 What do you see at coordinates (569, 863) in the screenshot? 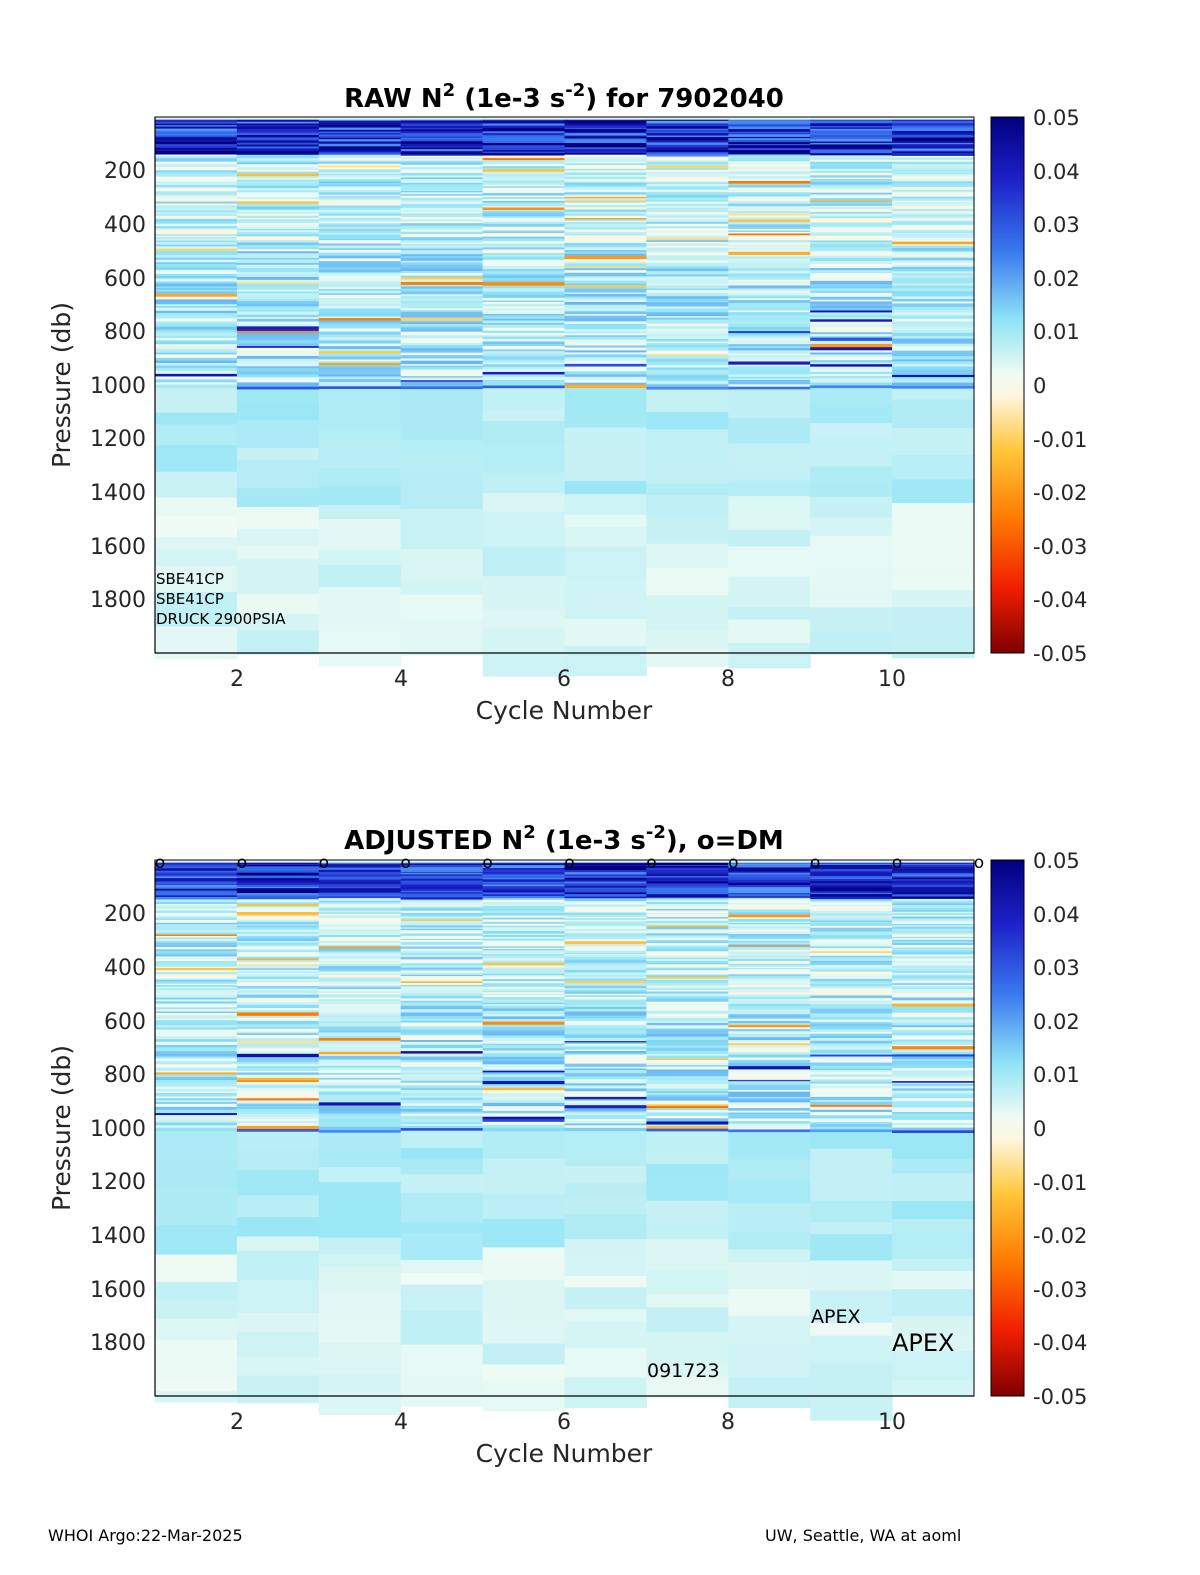
I see `dm-marker: o` at bounding box center [569, 863].